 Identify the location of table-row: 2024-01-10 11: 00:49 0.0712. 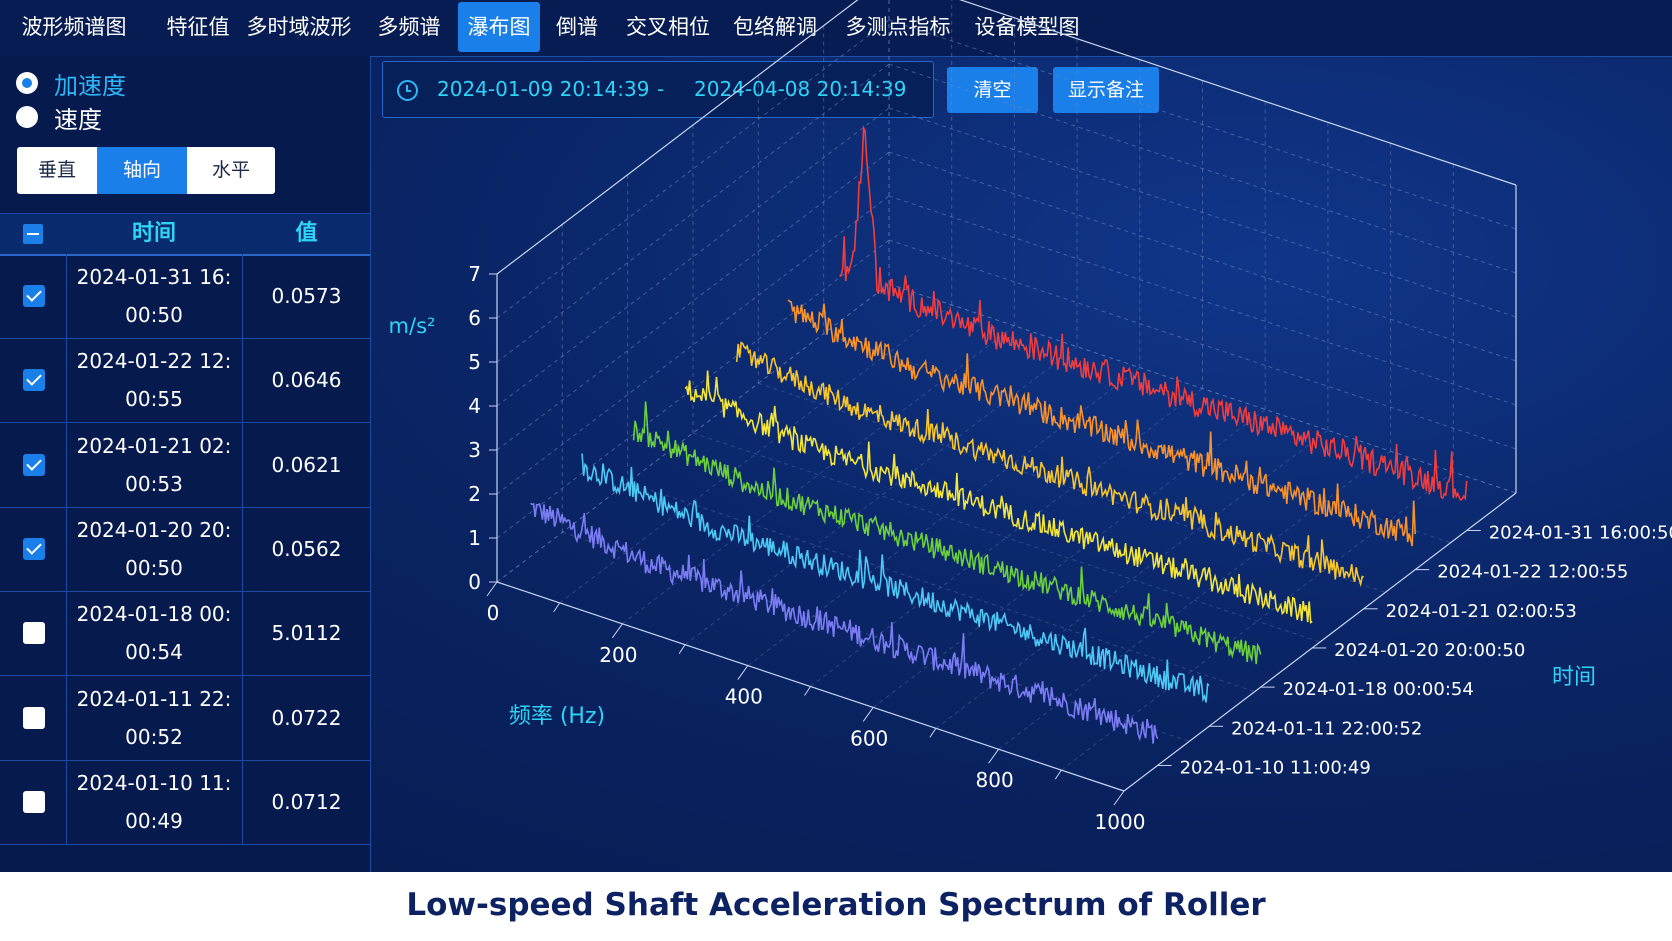
(185, 802).